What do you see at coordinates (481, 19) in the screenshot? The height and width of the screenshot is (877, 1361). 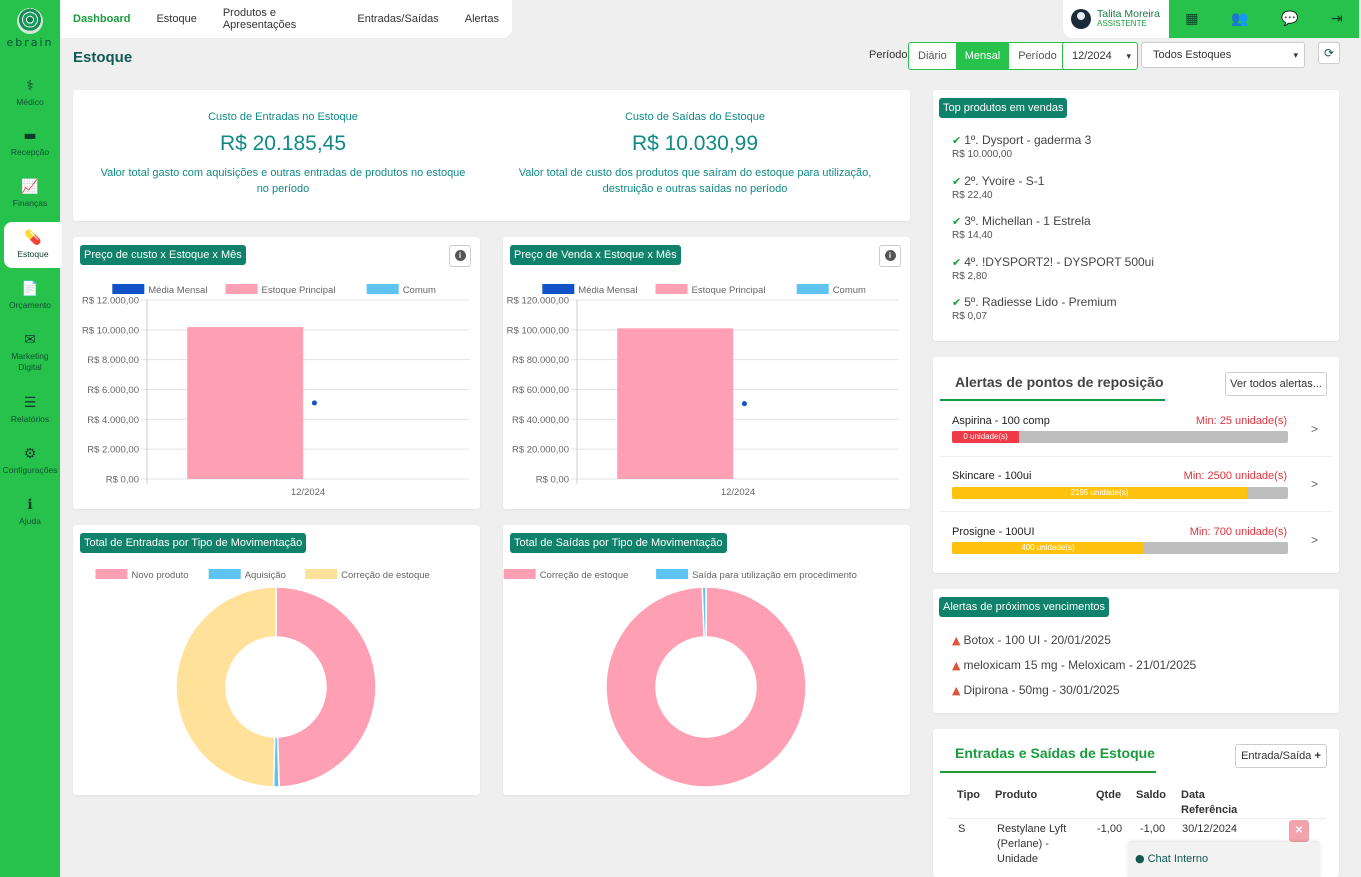 I see `tab-alertas: Alertas` at bounding box center [481, 19].